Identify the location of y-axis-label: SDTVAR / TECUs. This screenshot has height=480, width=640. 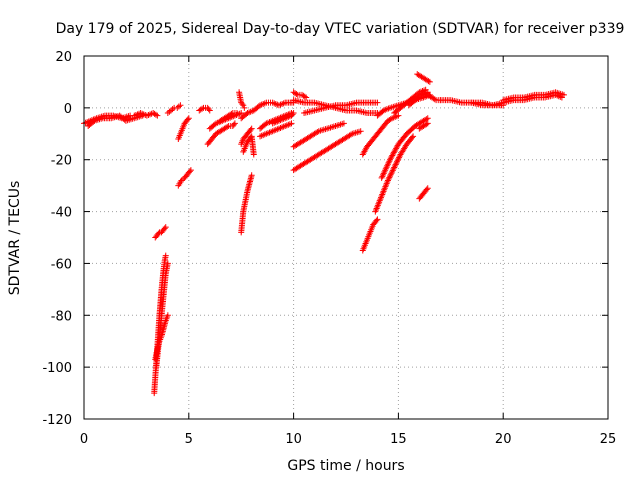
(15, 238).